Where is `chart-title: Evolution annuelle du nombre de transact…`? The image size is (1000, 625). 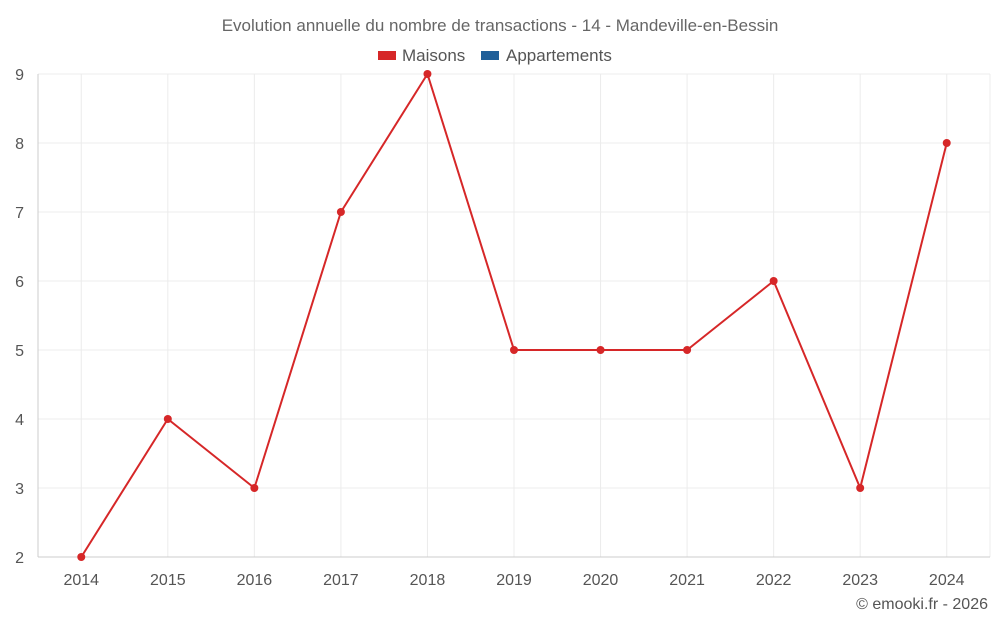 chart-title: Evolution annuelle du nombre de transact… is located at coordinates (500, 25).